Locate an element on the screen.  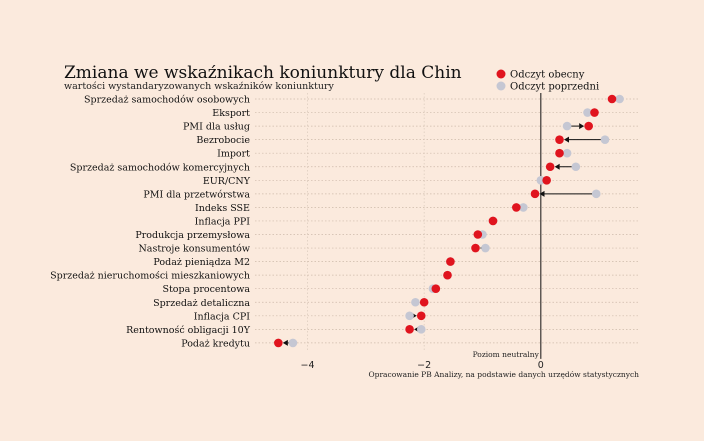
vertical-gridlines is located at coordinates (366, 222).